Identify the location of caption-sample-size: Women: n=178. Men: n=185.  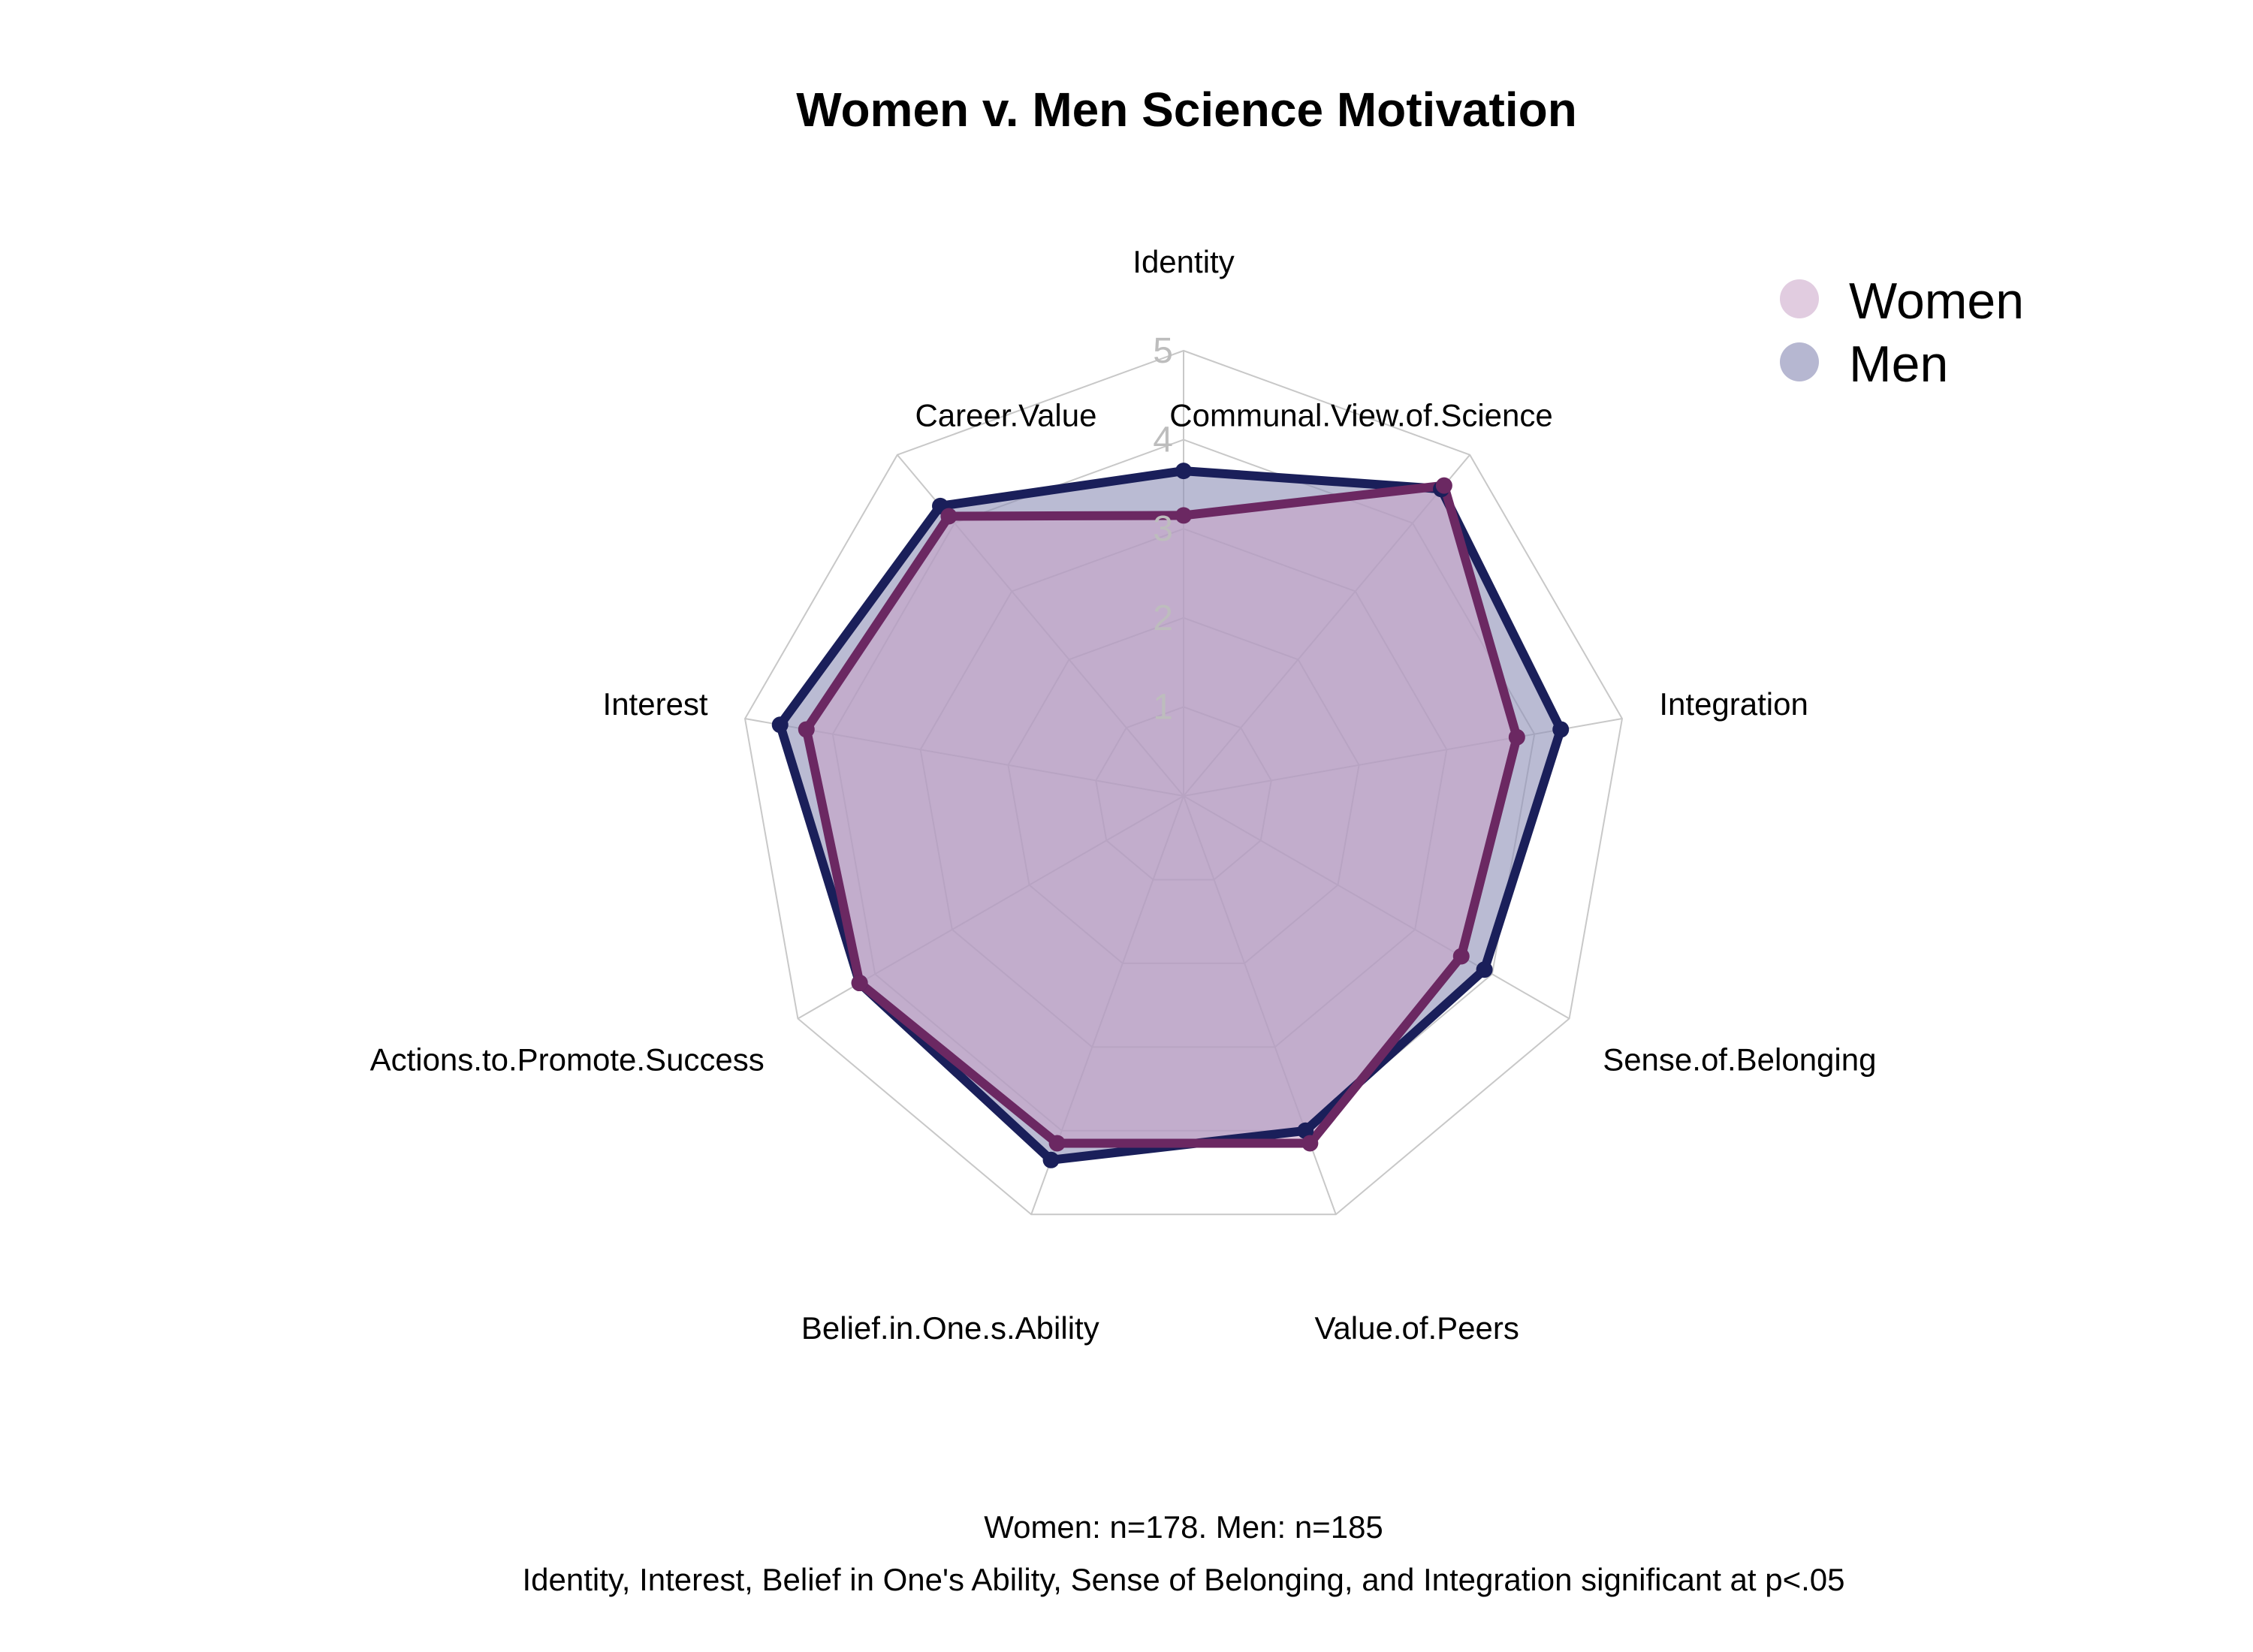
(1183, 1527).